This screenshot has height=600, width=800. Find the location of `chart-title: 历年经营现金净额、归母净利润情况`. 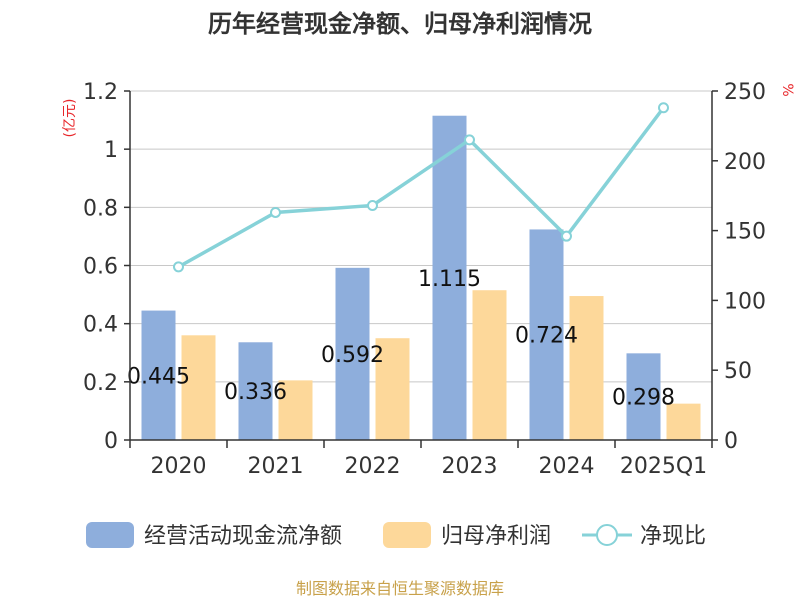

chart-title: 历年经营现金净额、归母净利润情况 is located at coordinates (400, 24).